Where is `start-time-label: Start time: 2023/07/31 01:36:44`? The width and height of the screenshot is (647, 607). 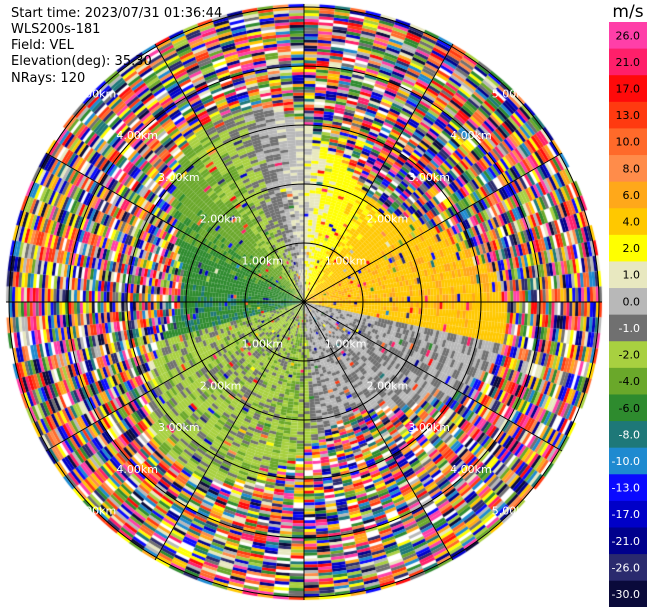 start-time-label: Start time: 2023/07/31 01:36:44 is located at coordinates (117, 13).